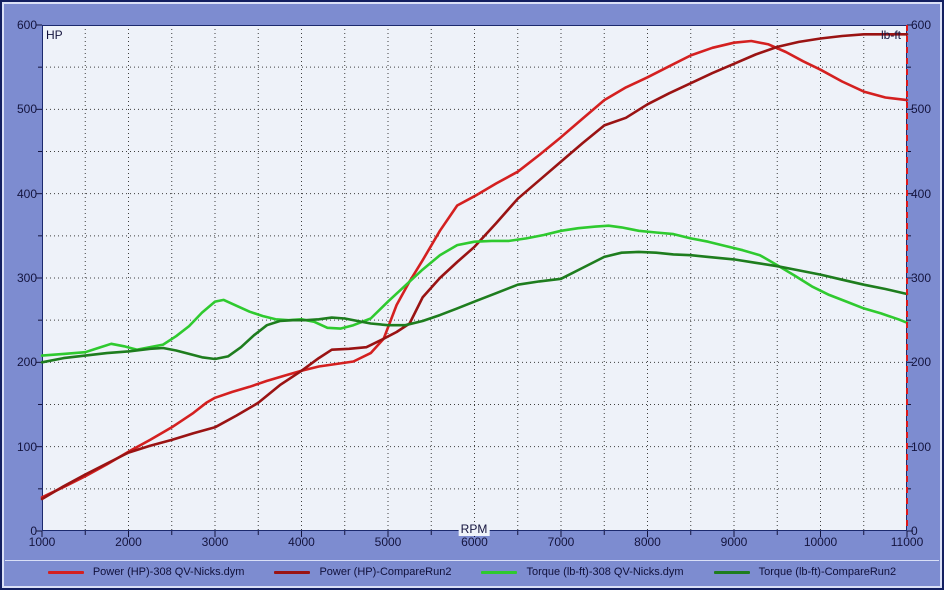 Image resolution: width=944 pixels, height=590 pixels. Describe the element at coordinates (474, 542) in the screenshot. I see `x-tick-label: 6000` at that location.